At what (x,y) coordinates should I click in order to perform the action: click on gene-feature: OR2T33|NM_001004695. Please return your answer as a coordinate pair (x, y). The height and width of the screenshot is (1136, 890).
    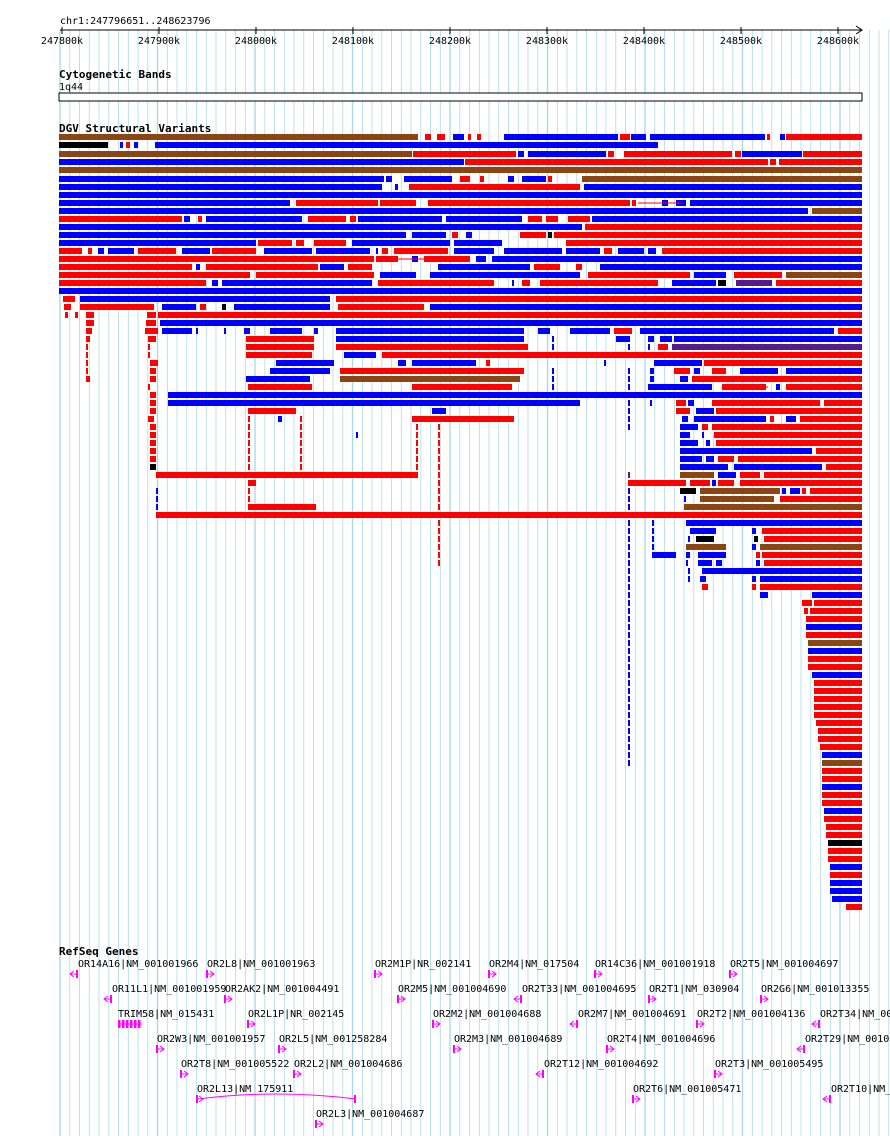
    Looking at the image, I should click on (574, 993).